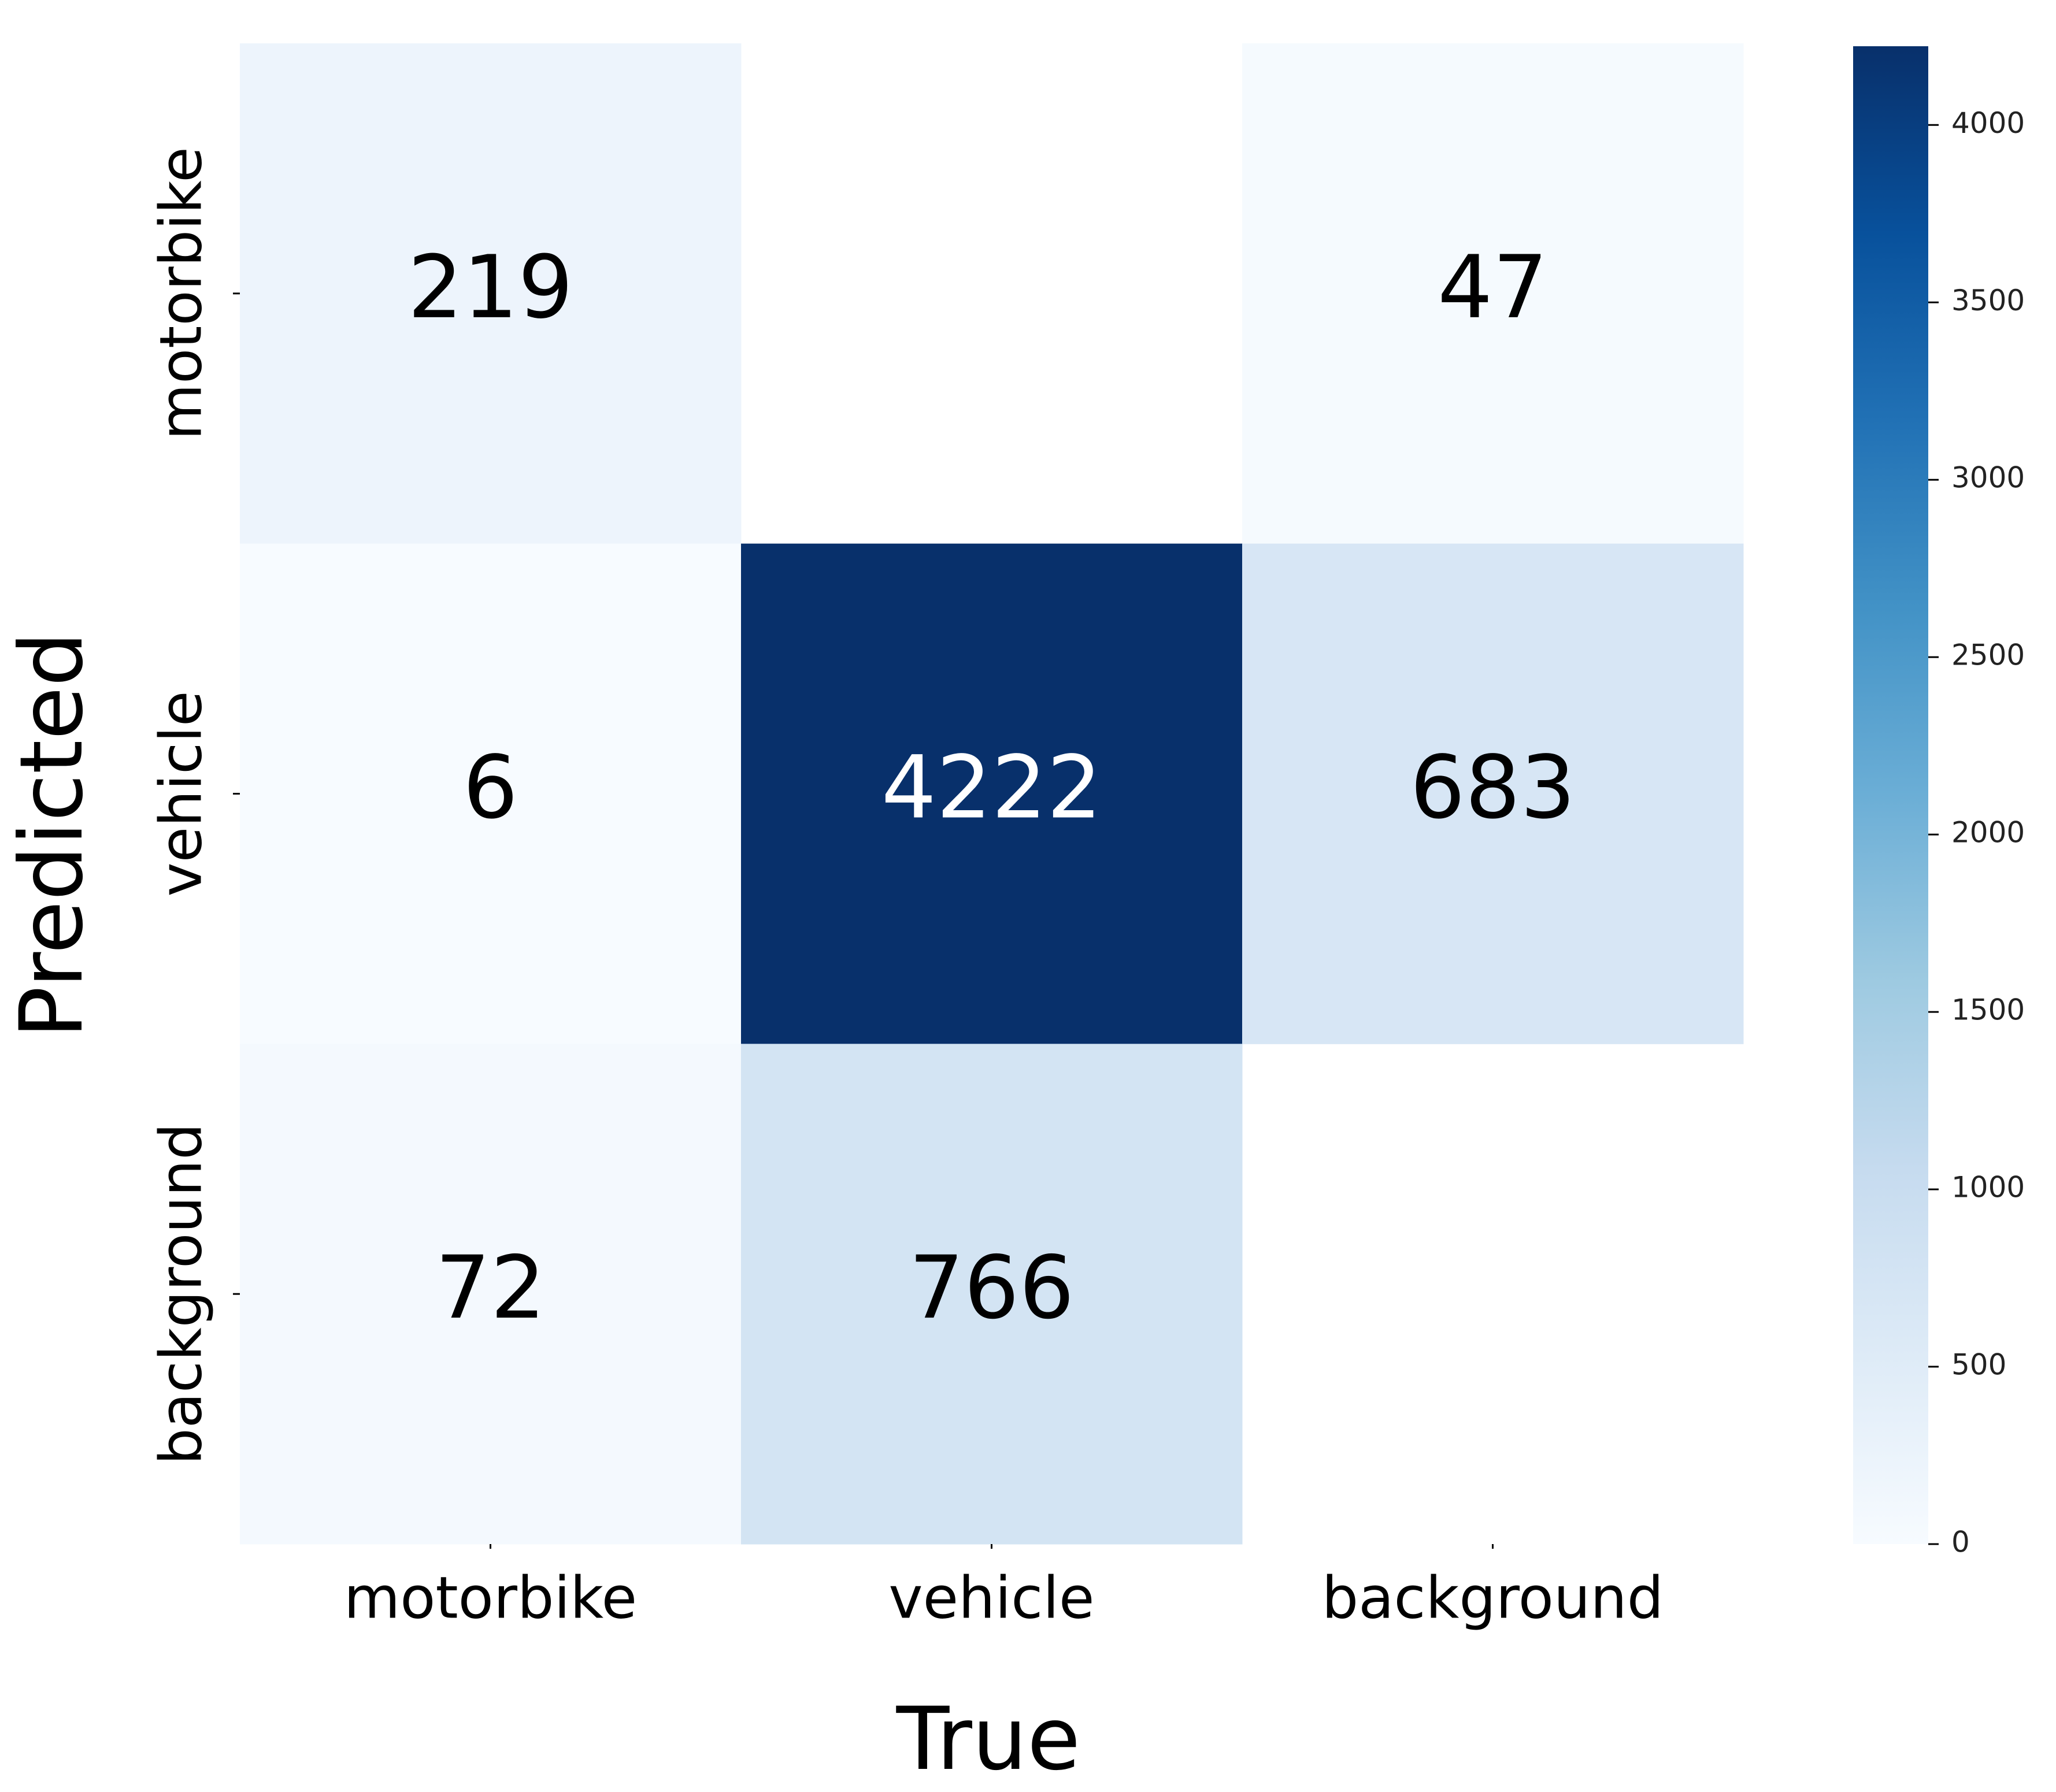  I want to click on cell-value-label: 6, so click(491, 788).